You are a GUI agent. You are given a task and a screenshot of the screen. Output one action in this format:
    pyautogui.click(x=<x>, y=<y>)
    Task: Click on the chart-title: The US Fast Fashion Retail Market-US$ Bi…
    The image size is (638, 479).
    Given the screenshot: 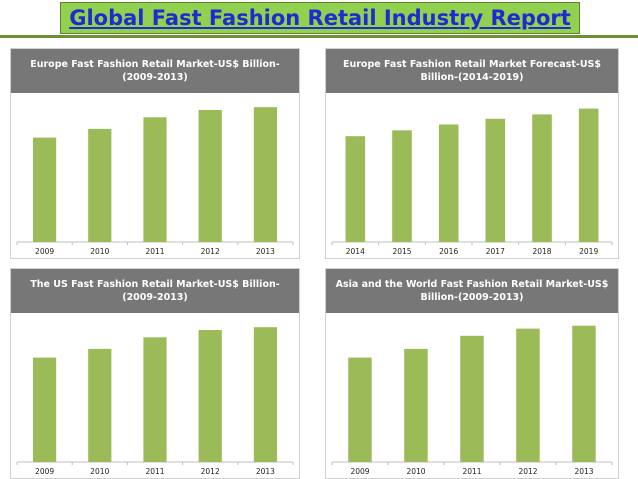 What is the action you would take?
    pyautogui.click(x=155, y=291)
    